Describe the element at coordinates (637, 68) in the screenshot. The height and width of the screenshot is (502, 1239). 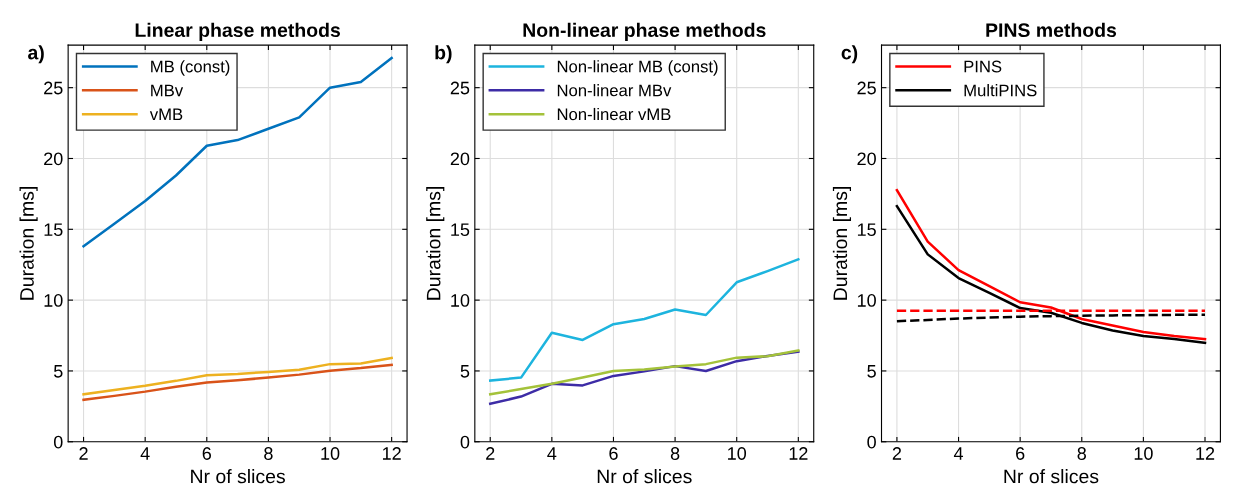
I see `legend-label: Non-linear MB (const)` at that location.